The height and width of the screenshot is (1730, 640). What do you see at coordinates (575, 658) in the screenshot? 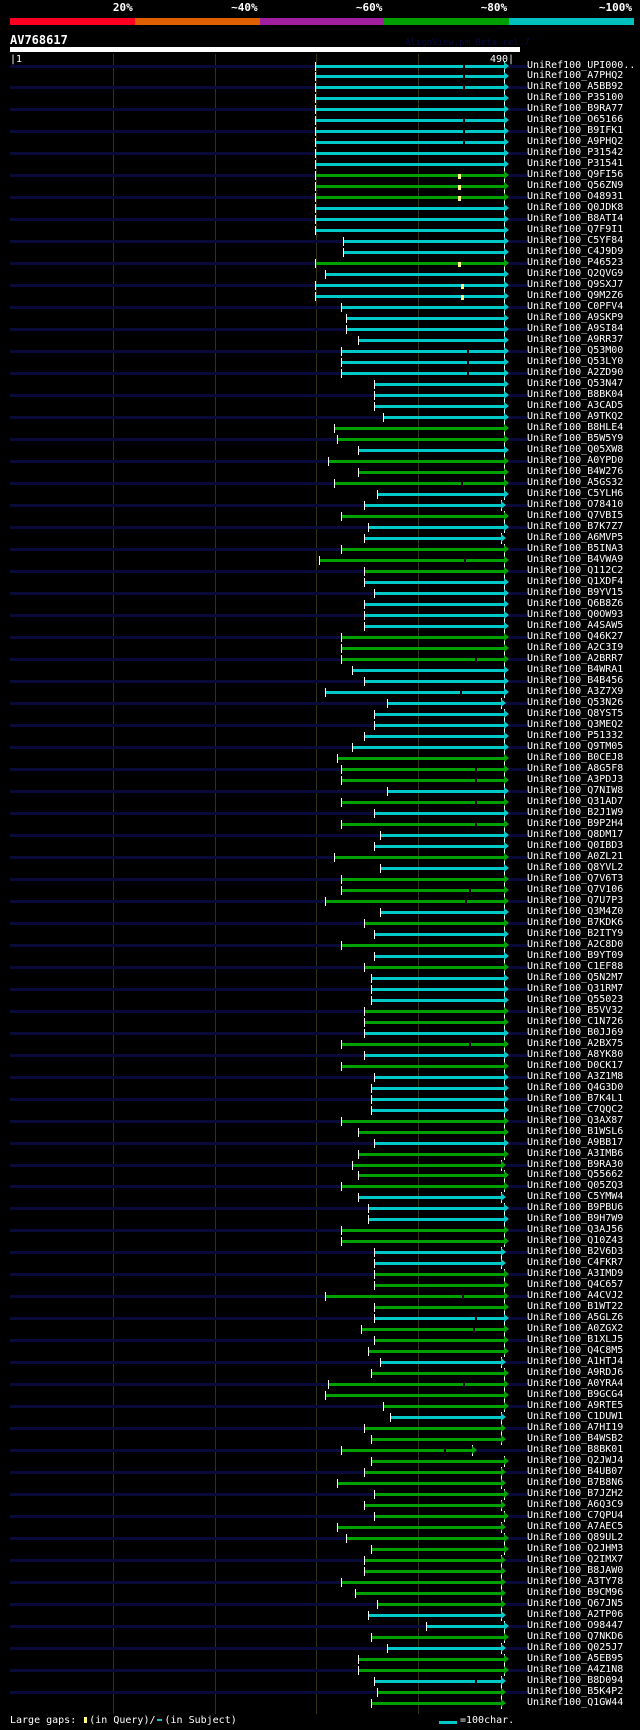
I see `hit-label: UniRef100_A2BRR7` at bounding box center [575, 658].